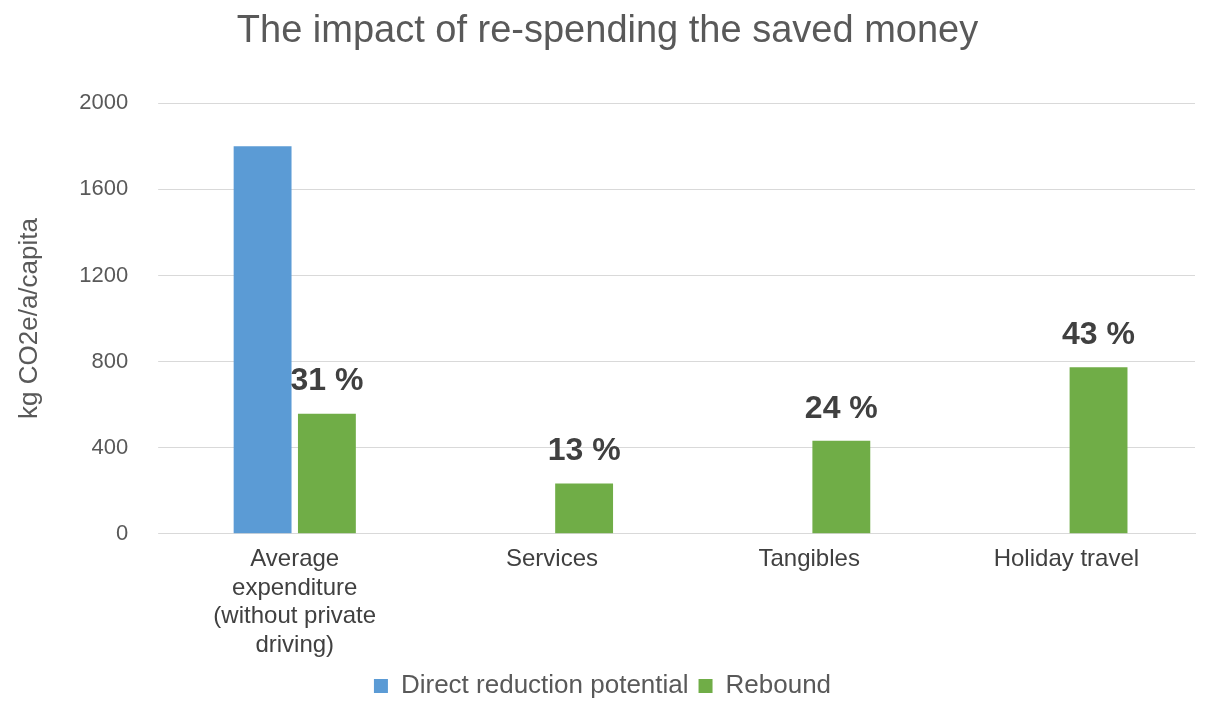 Image resolution: width=1215 pixels, height=709 pixels. Describe the element at coordinates (584, 449) in the screenshot. I see `annotation: 13 %` at that location.